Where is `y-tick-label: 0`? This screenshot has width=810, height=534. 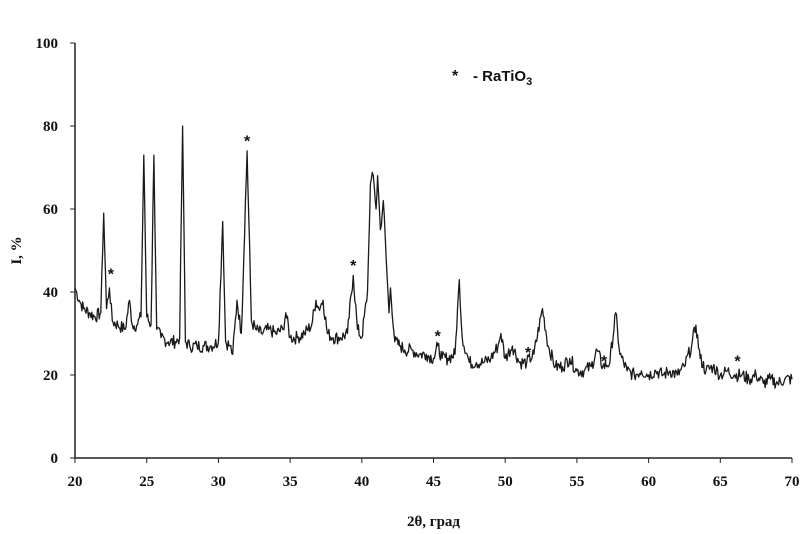
y-tick-label: 0 is located at coordinates (55, 459).